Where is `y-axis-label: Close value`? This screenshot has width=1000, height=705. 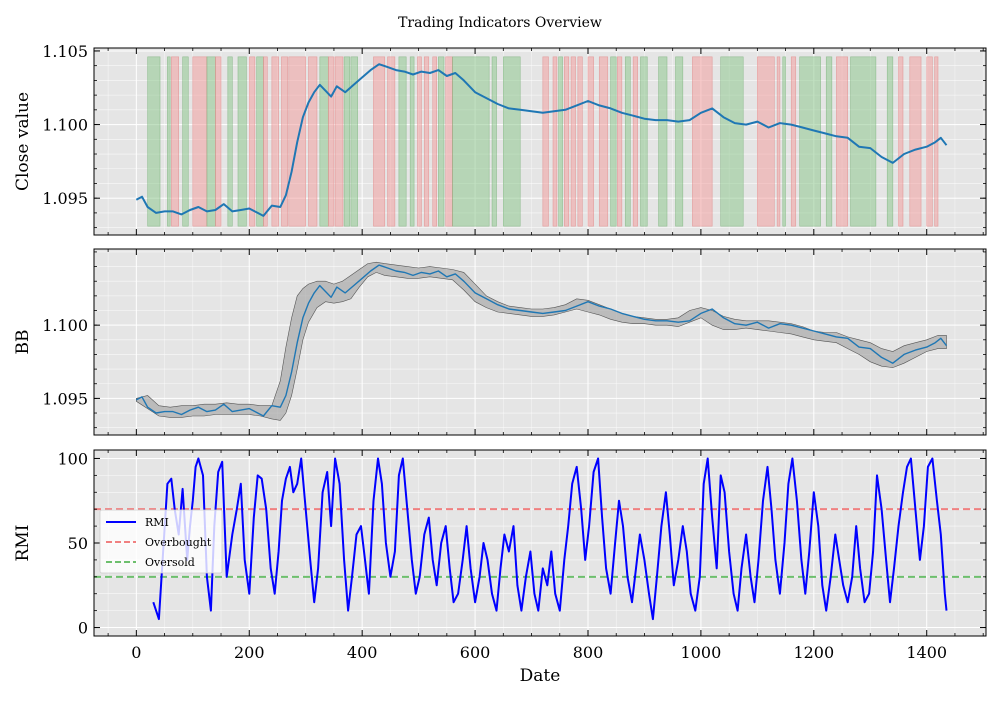
y-axis-label: Close value is located at coordinates (23, 141).